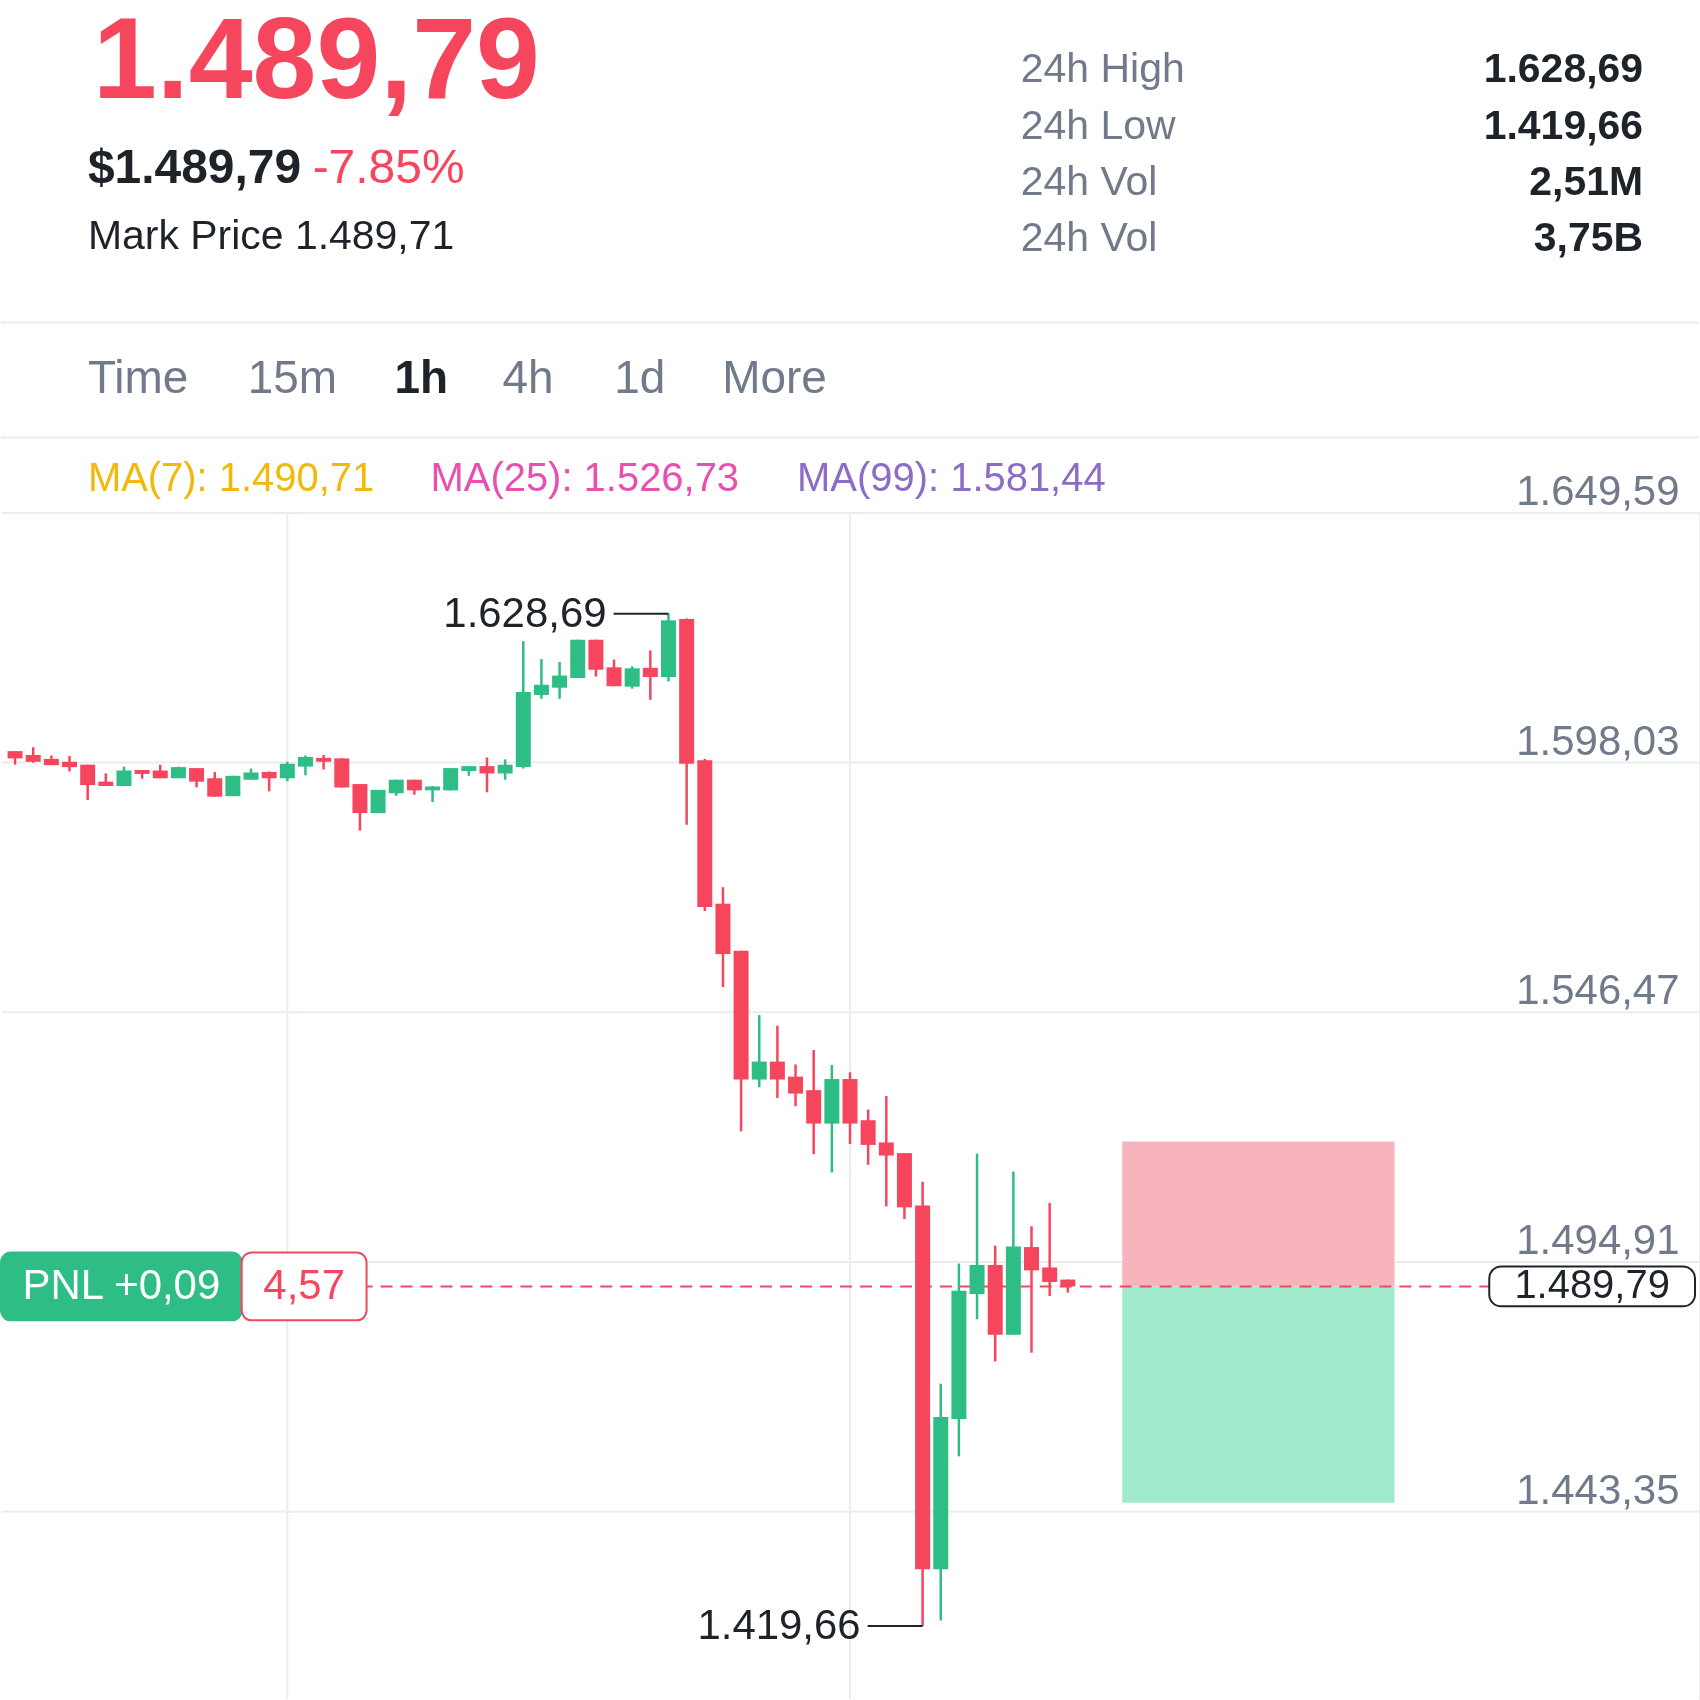 The image size is (1700, 1700). Describe the element at coordinates (271, 234) in the screenshot. I see `text: Mark Price 1.489,71` at that location.